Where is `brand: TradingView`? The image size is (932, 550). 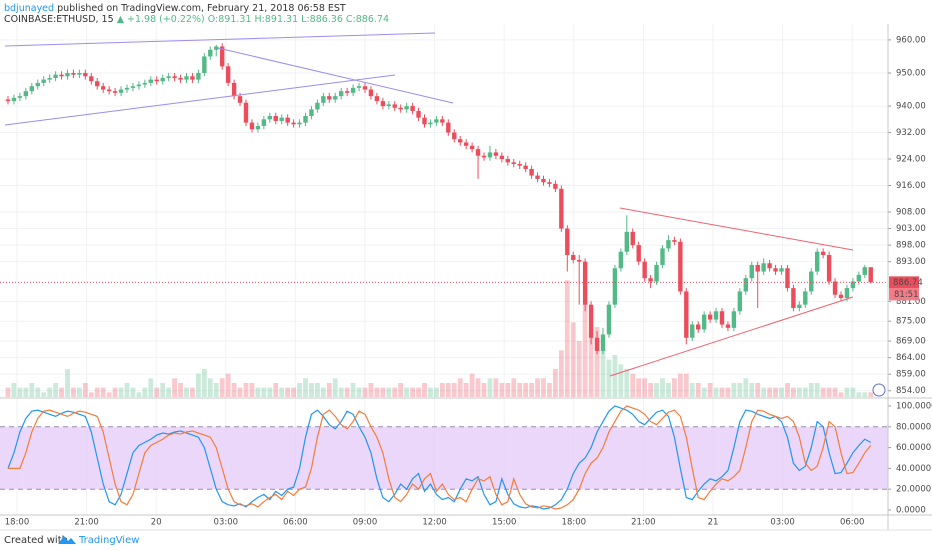 brand: TradingView is located at coordinates (108, 540).